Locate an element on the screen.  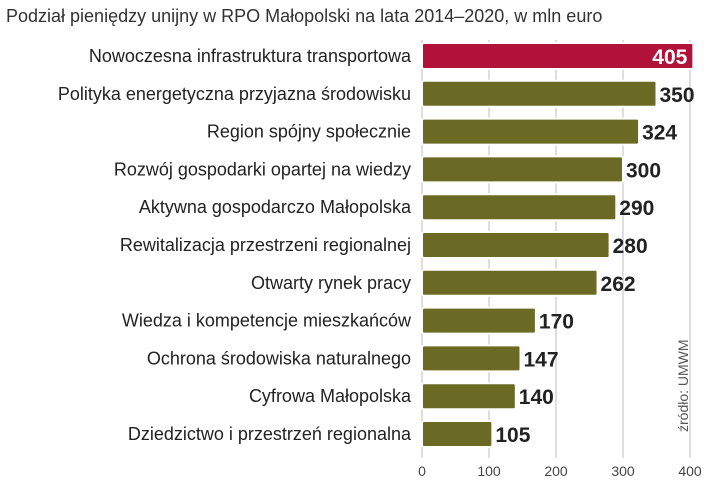
x-tick-label: 300 is located at coordinates (623, 471).